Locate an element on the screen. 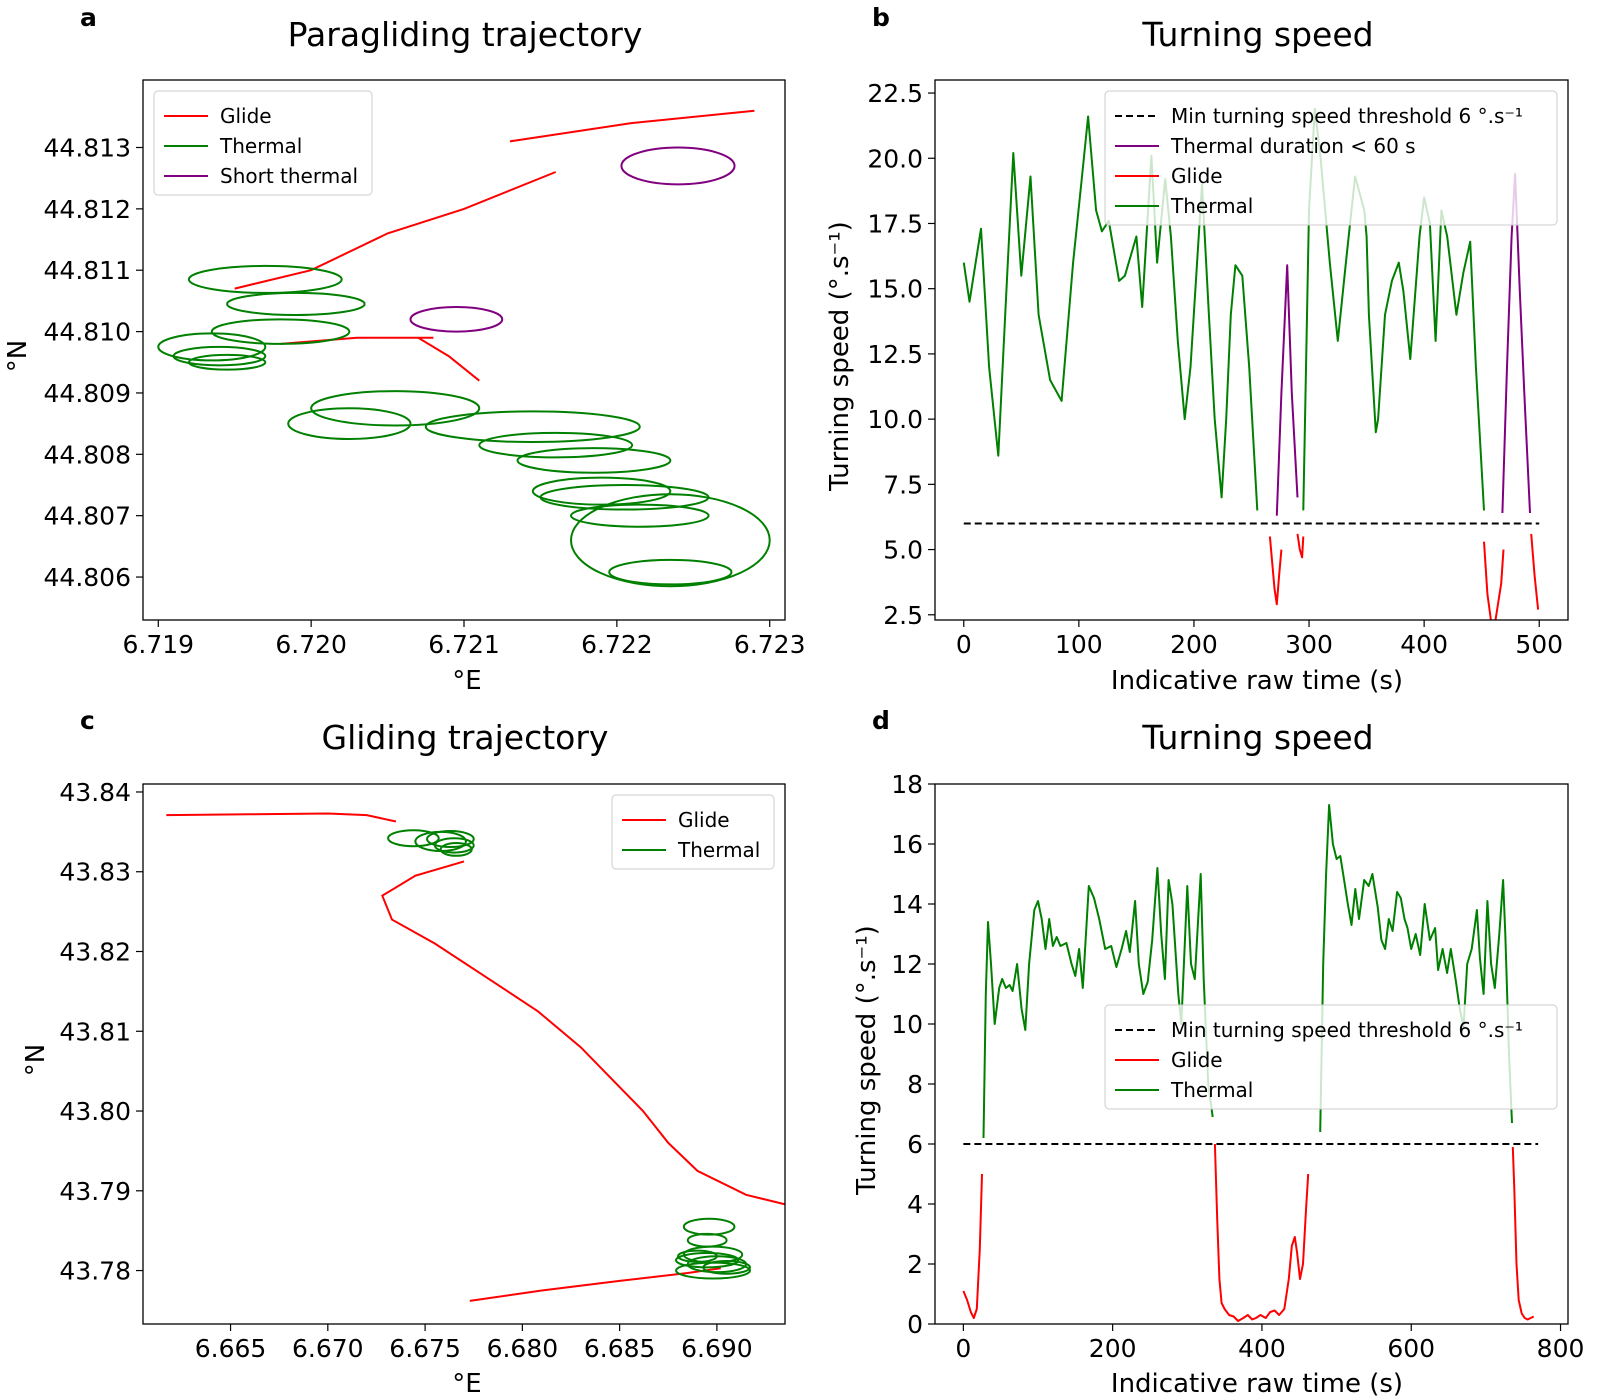 The width and height of the screenshot is (1600, 1400). y-tick-label: 6 is located at coordinates (915, 1144).